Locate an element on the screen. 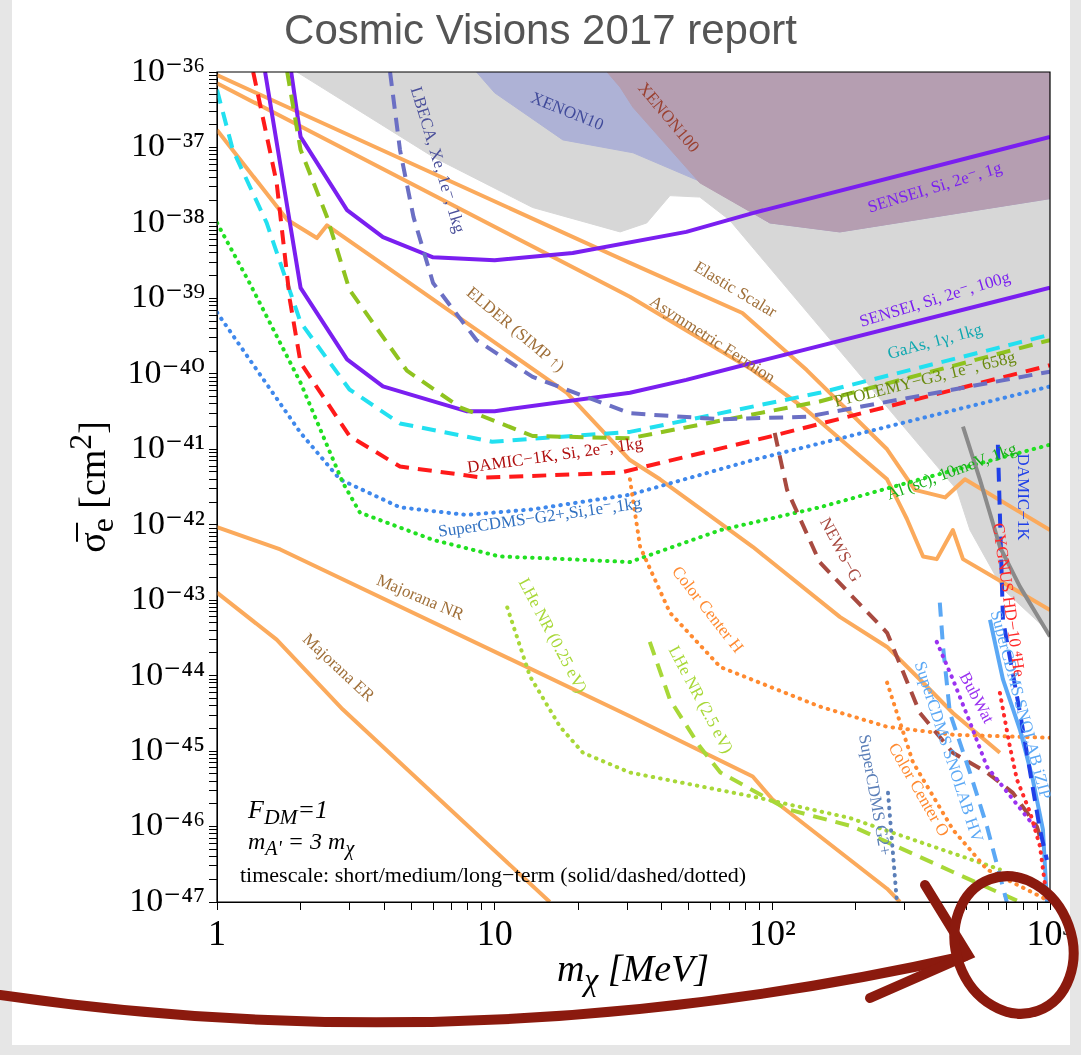  text: LHe NR (0.25 eV) is located at coordinates (553, 635).